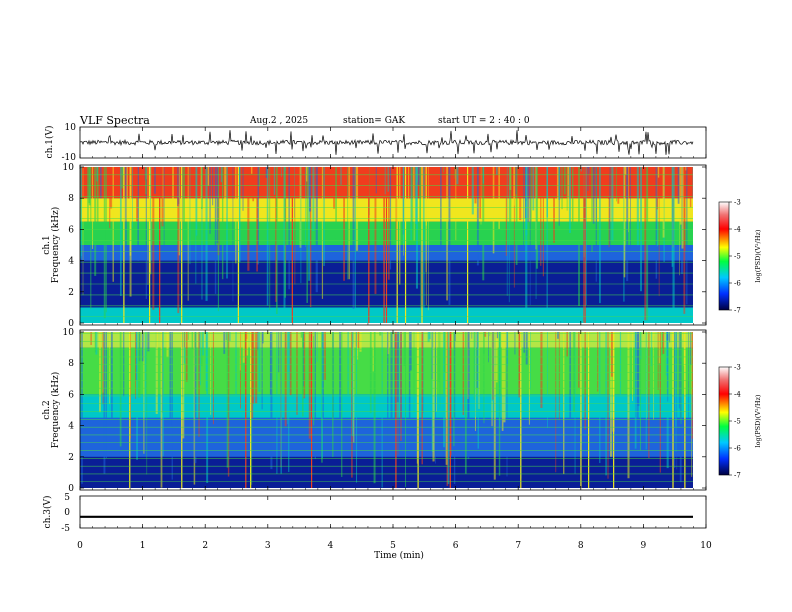 Image resolution: width=792 pixels, height=612 pixels. What do you see at coordinates (49, 142) in the screenshot?
I see `ch1-waveform-ylabel: ch.1(V)` at bounding box center [49, 142].